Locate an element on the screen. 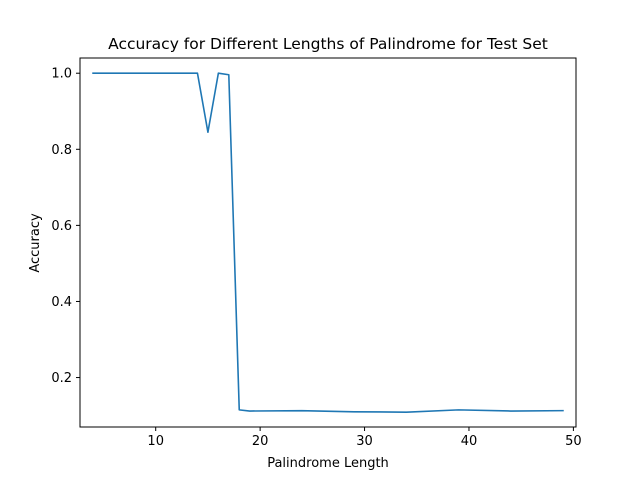 This screenshot has width=640, height=480. y-axis-ticks: 0.2 0.4 0.6 0.8 1.0 is located at coordinates (65, 226).